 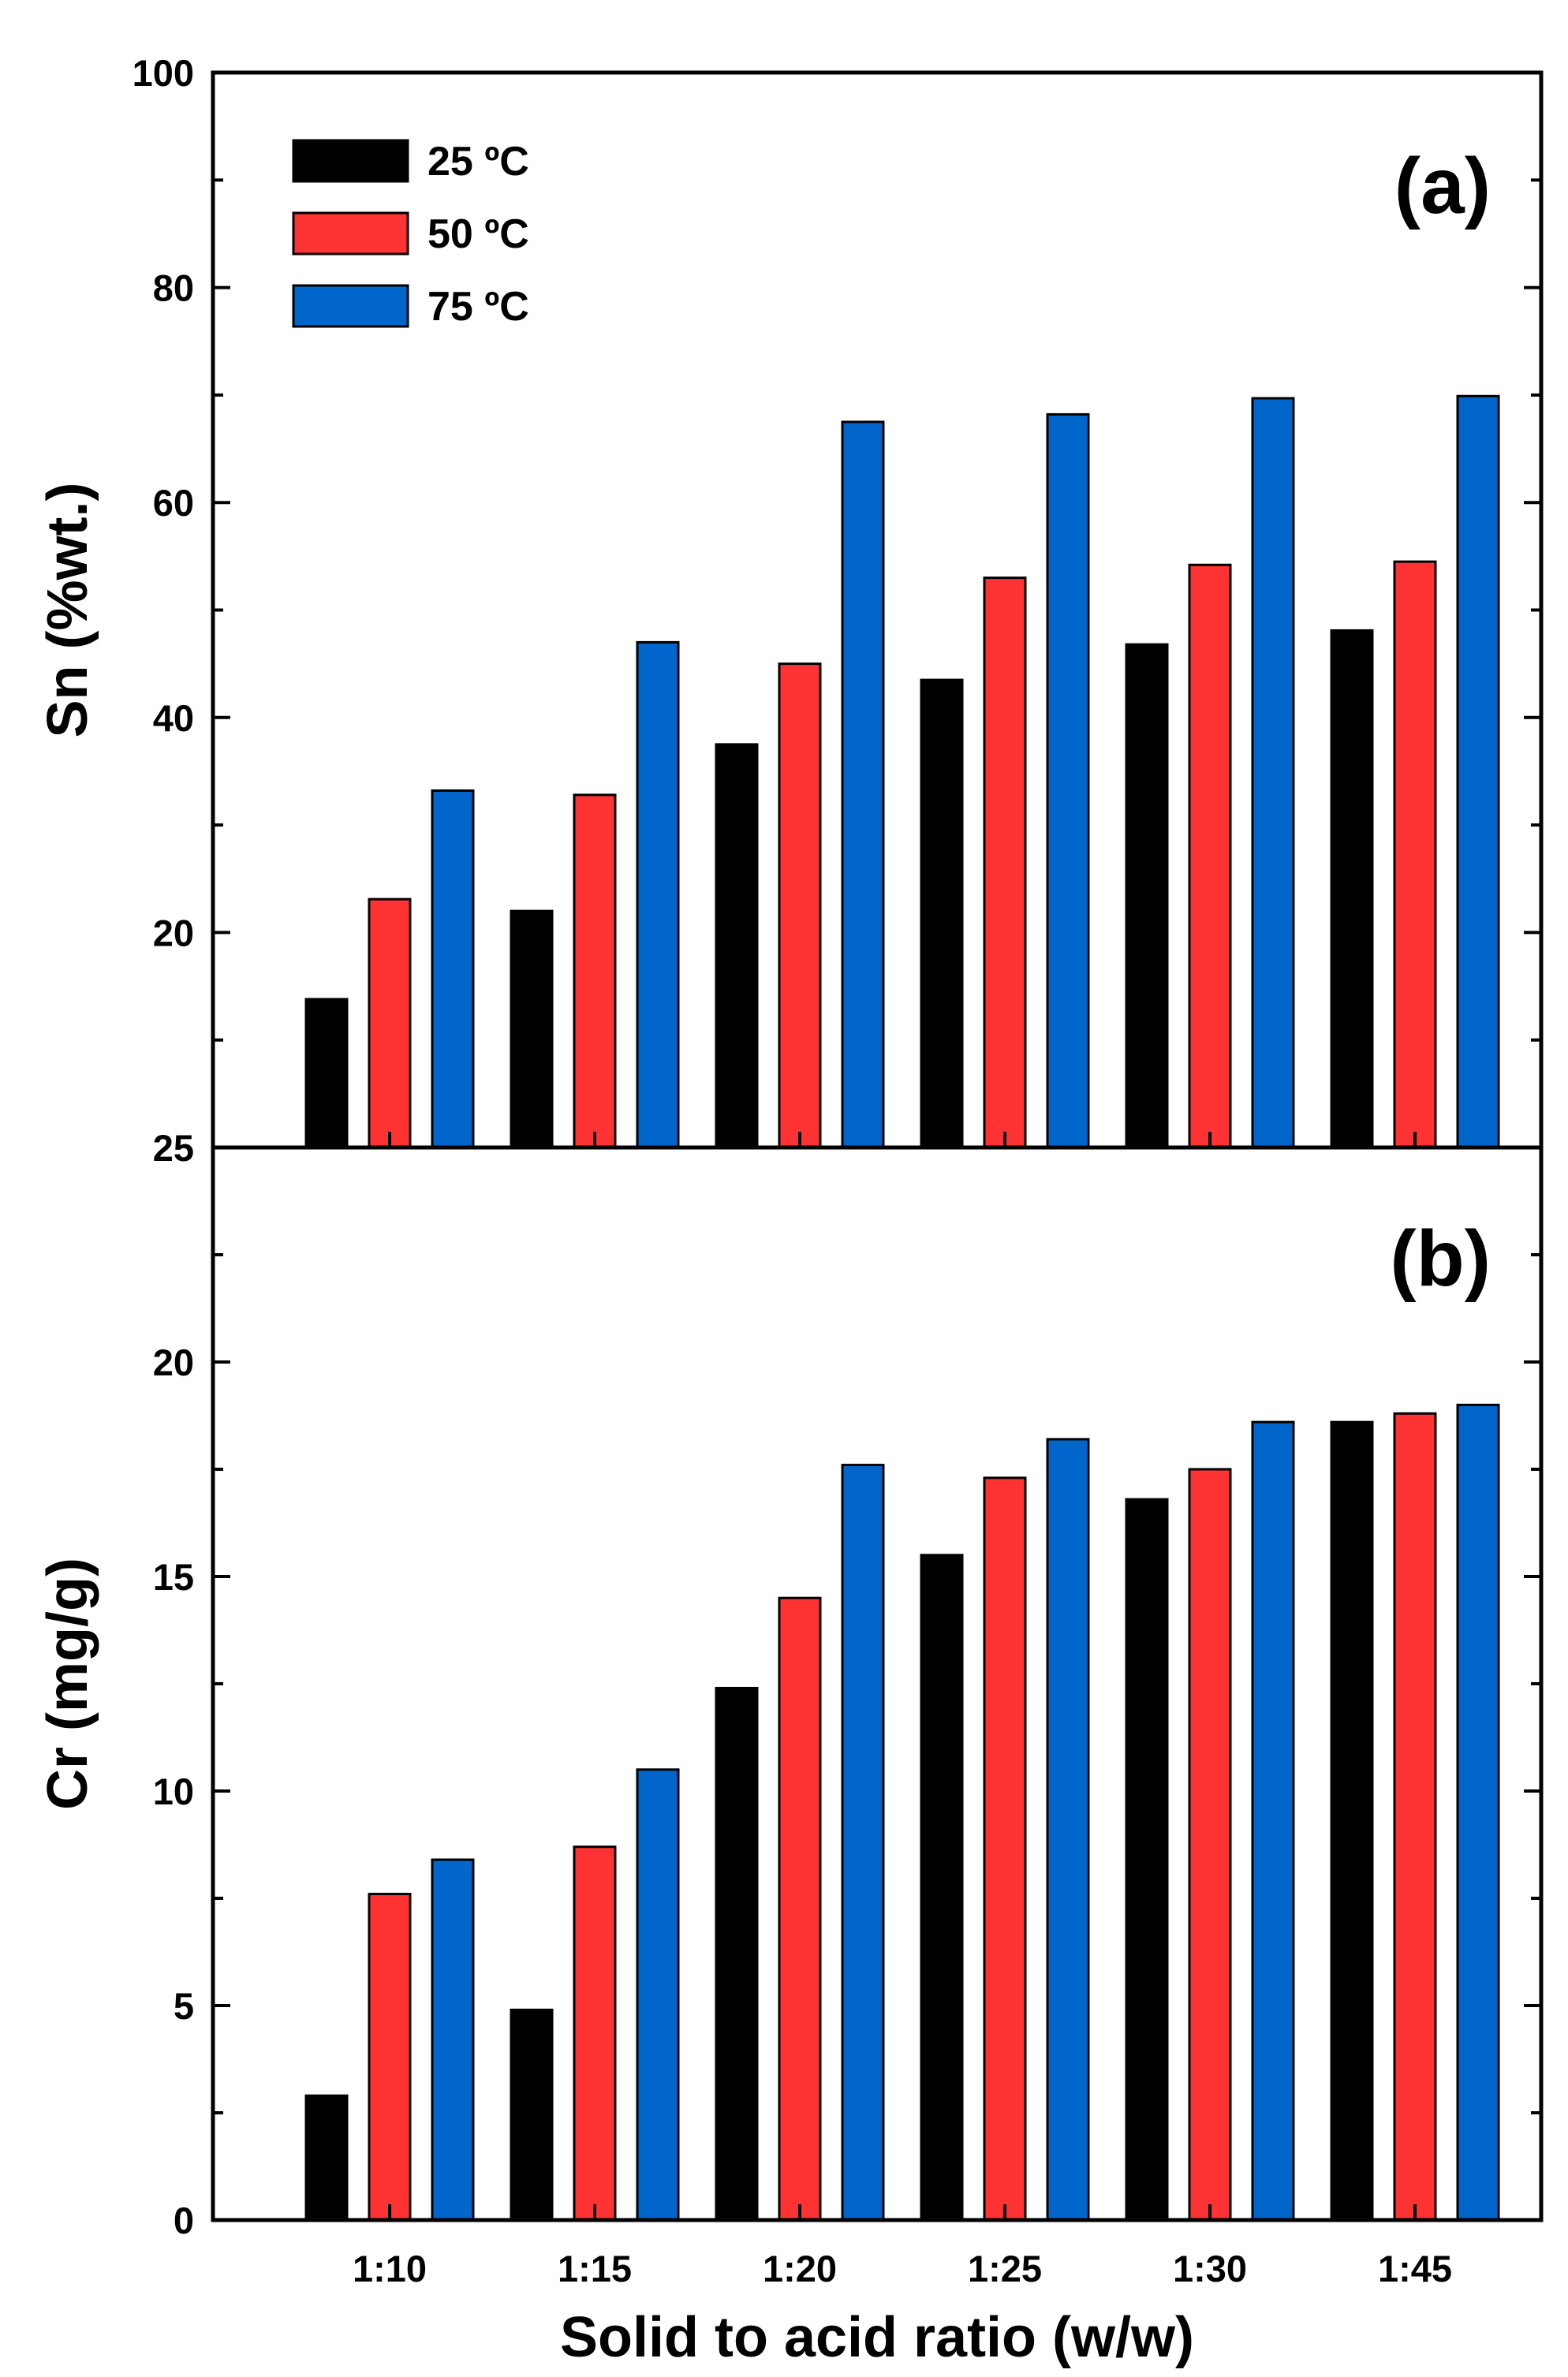 What do you see at coordinates (390, 2268) in the screenshot?
I see `xtick-label-1-10: 1:10` at bounding box center [390, 2268].